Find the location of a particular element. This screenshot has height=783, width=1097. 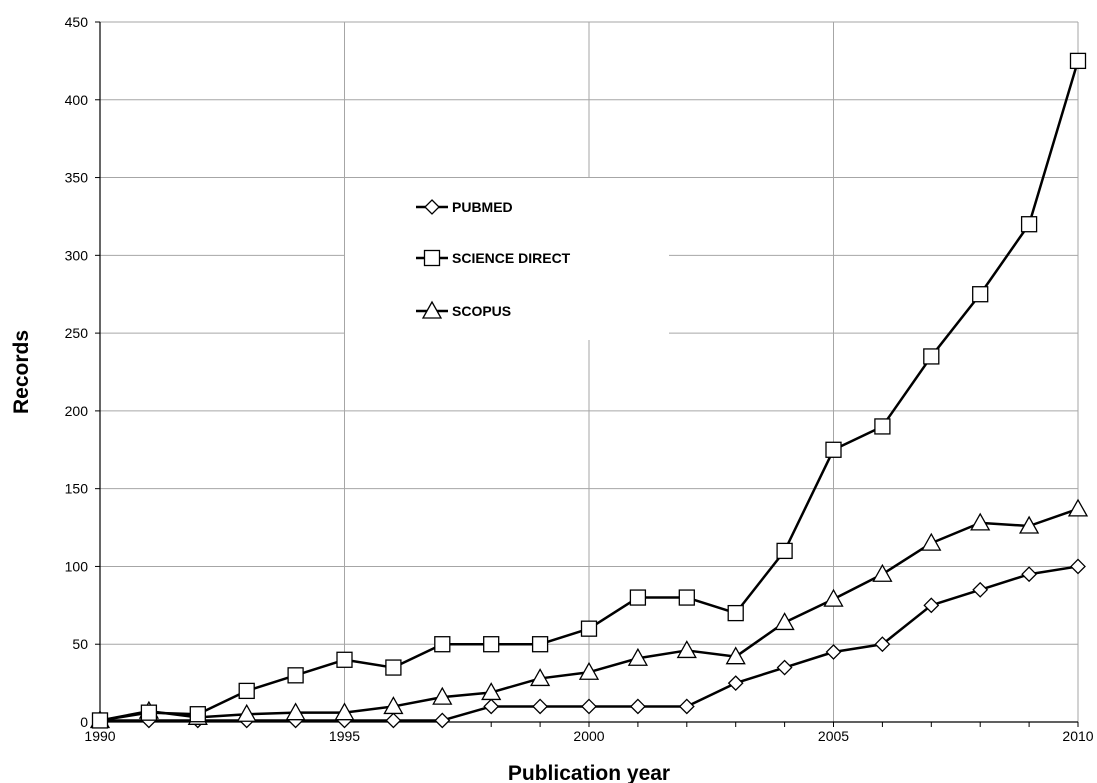

y-tick-label: 0 is located at coordinates (84, 722).